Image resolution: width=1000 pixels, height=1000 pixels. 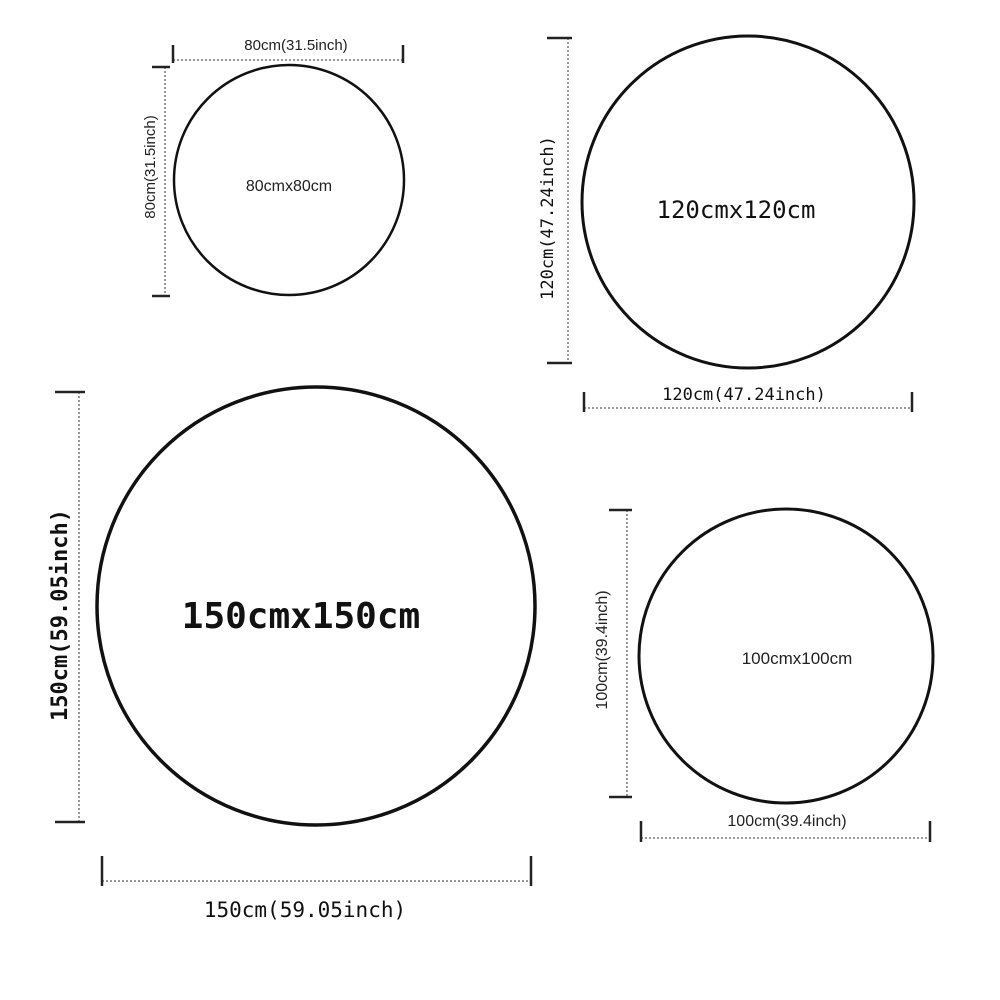 I want to click on width-label: 100cm(39.4inch), so click(x=786, y=821).